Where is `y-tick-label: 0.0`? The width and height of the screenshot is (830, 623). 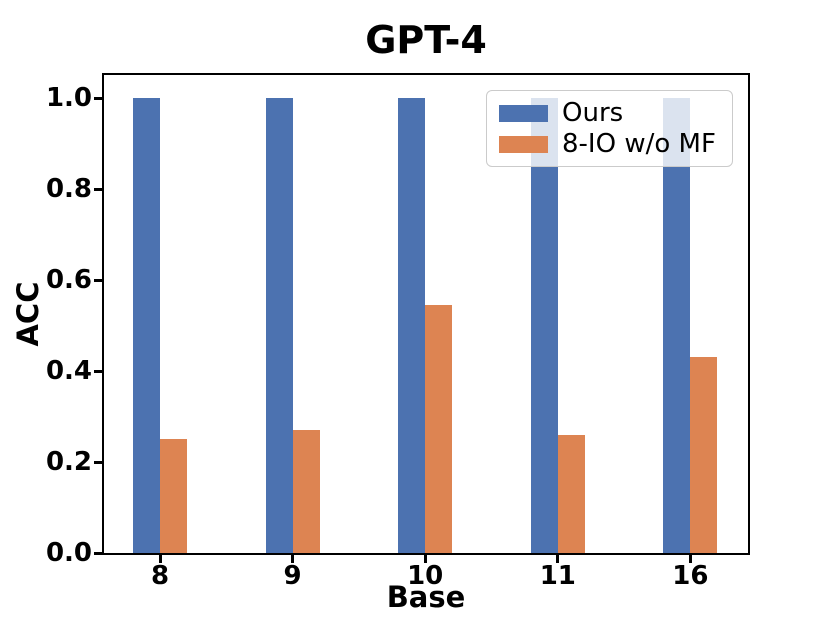
y-tick-label: 0.0 is located at coordinates (68, 553).